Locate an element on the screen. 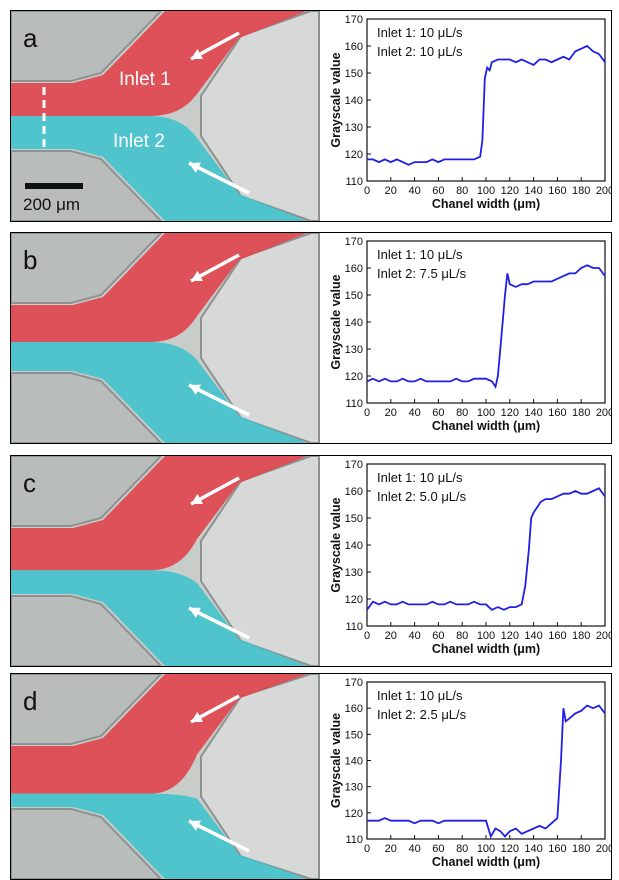  inlet-1-label: Inlet 1 is located at coordinates (145, 79).